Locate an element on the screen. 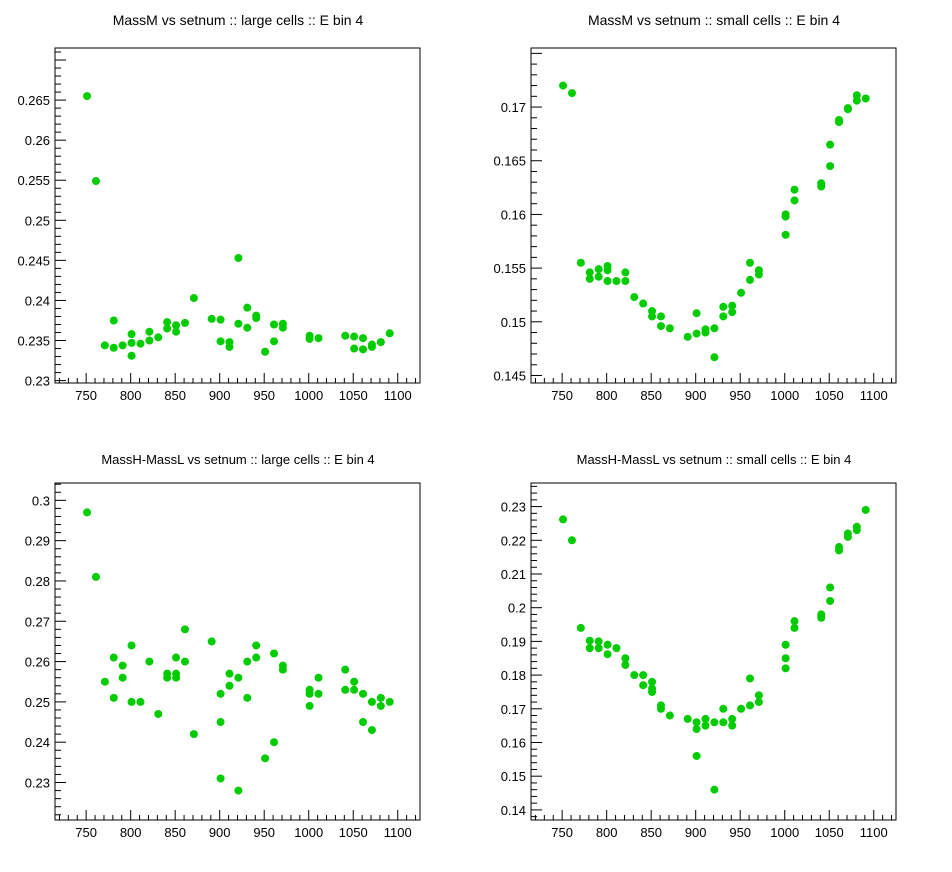 This screenshot has height=872, width=952. x-tick-label: 1050 is located at coordinates (829, 395).